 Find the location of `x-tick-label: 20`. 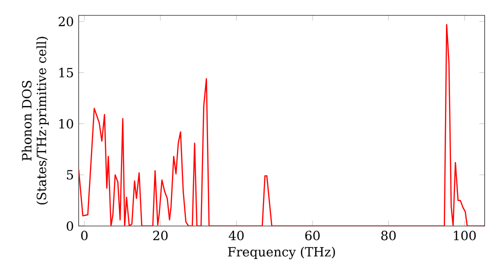

x-tick-label: 20 is located at coordinates (160, 235).